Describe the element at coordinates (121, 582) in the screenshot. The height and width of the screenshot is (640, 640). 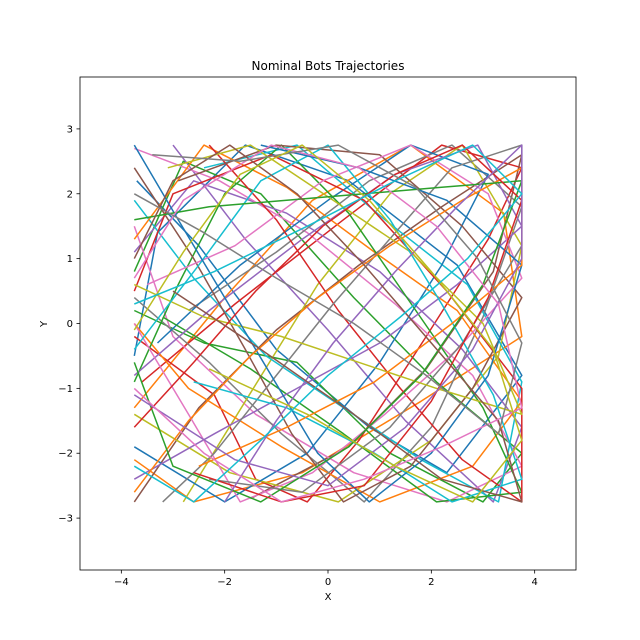
I see `x-tick-label: −4` at that location.